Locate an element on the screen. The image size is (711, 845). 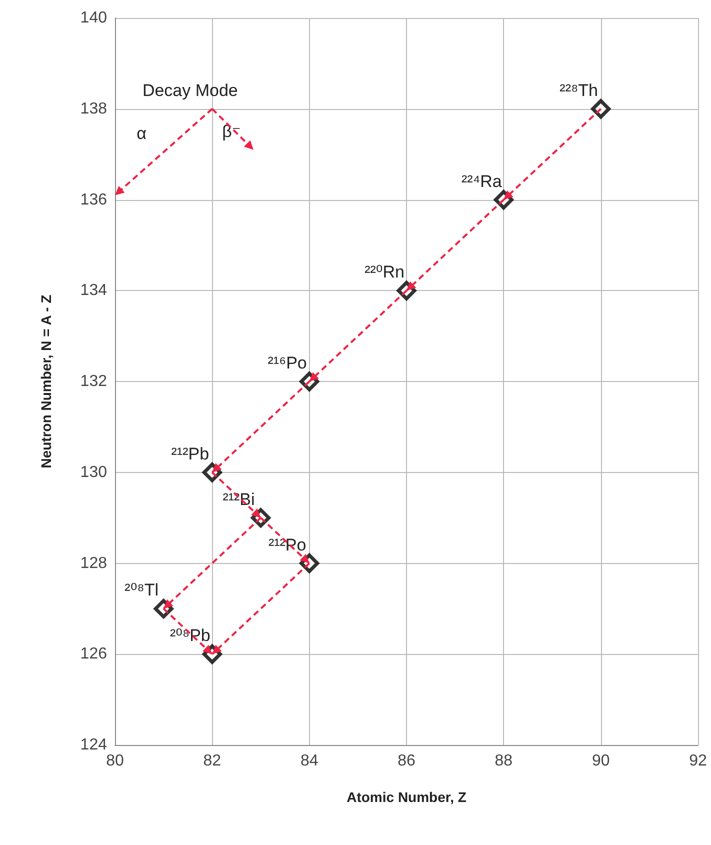
y-tick-label: 128 is located at coordinates (94, 563).